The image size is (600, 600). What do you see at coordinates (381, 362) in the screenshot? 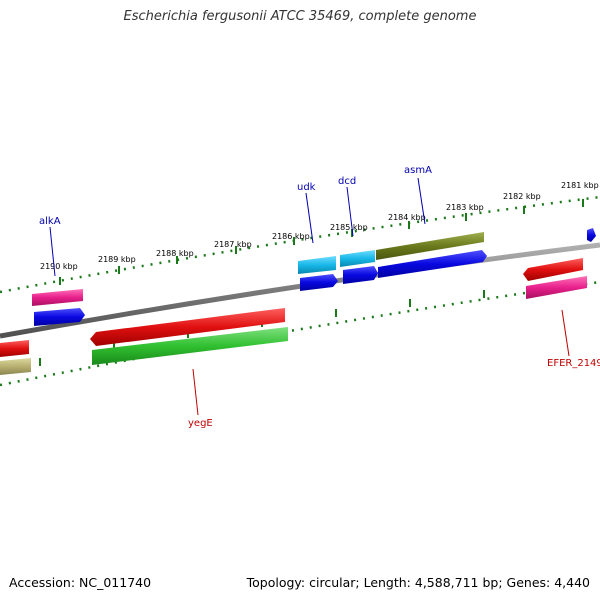
I see `label-leaders-red` at bounding box center [381, 362].